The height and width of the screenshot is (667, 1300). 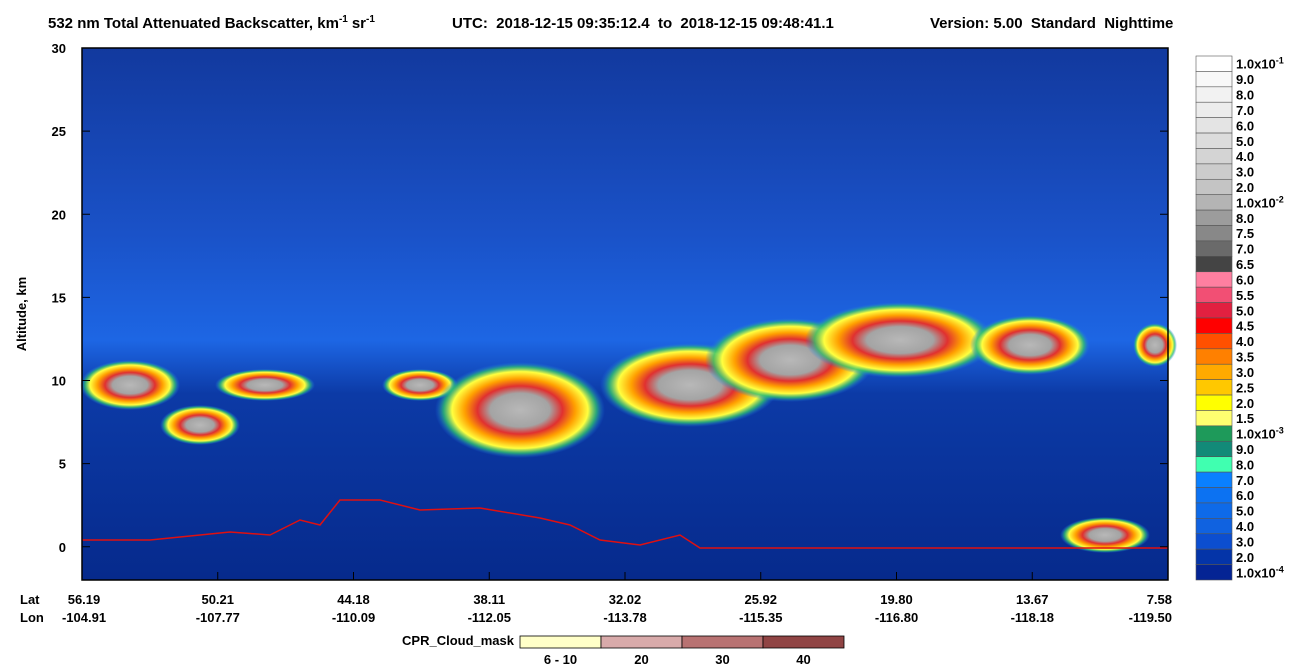 What do you see at coordinates (896, 599) in the screenshot?
I see `lat-label: 19.80` at bounding box center [896, 599].